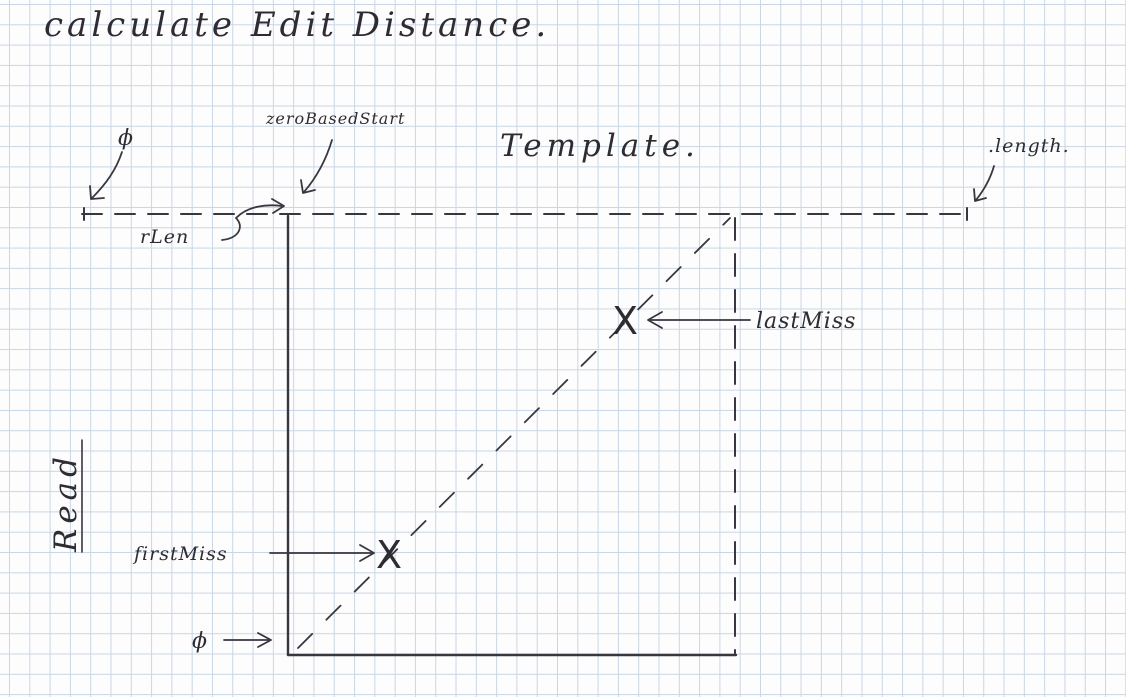  Describe the element at coordinates (107, 175) in the screenshot. I see `phi-top-arrow` at that location.